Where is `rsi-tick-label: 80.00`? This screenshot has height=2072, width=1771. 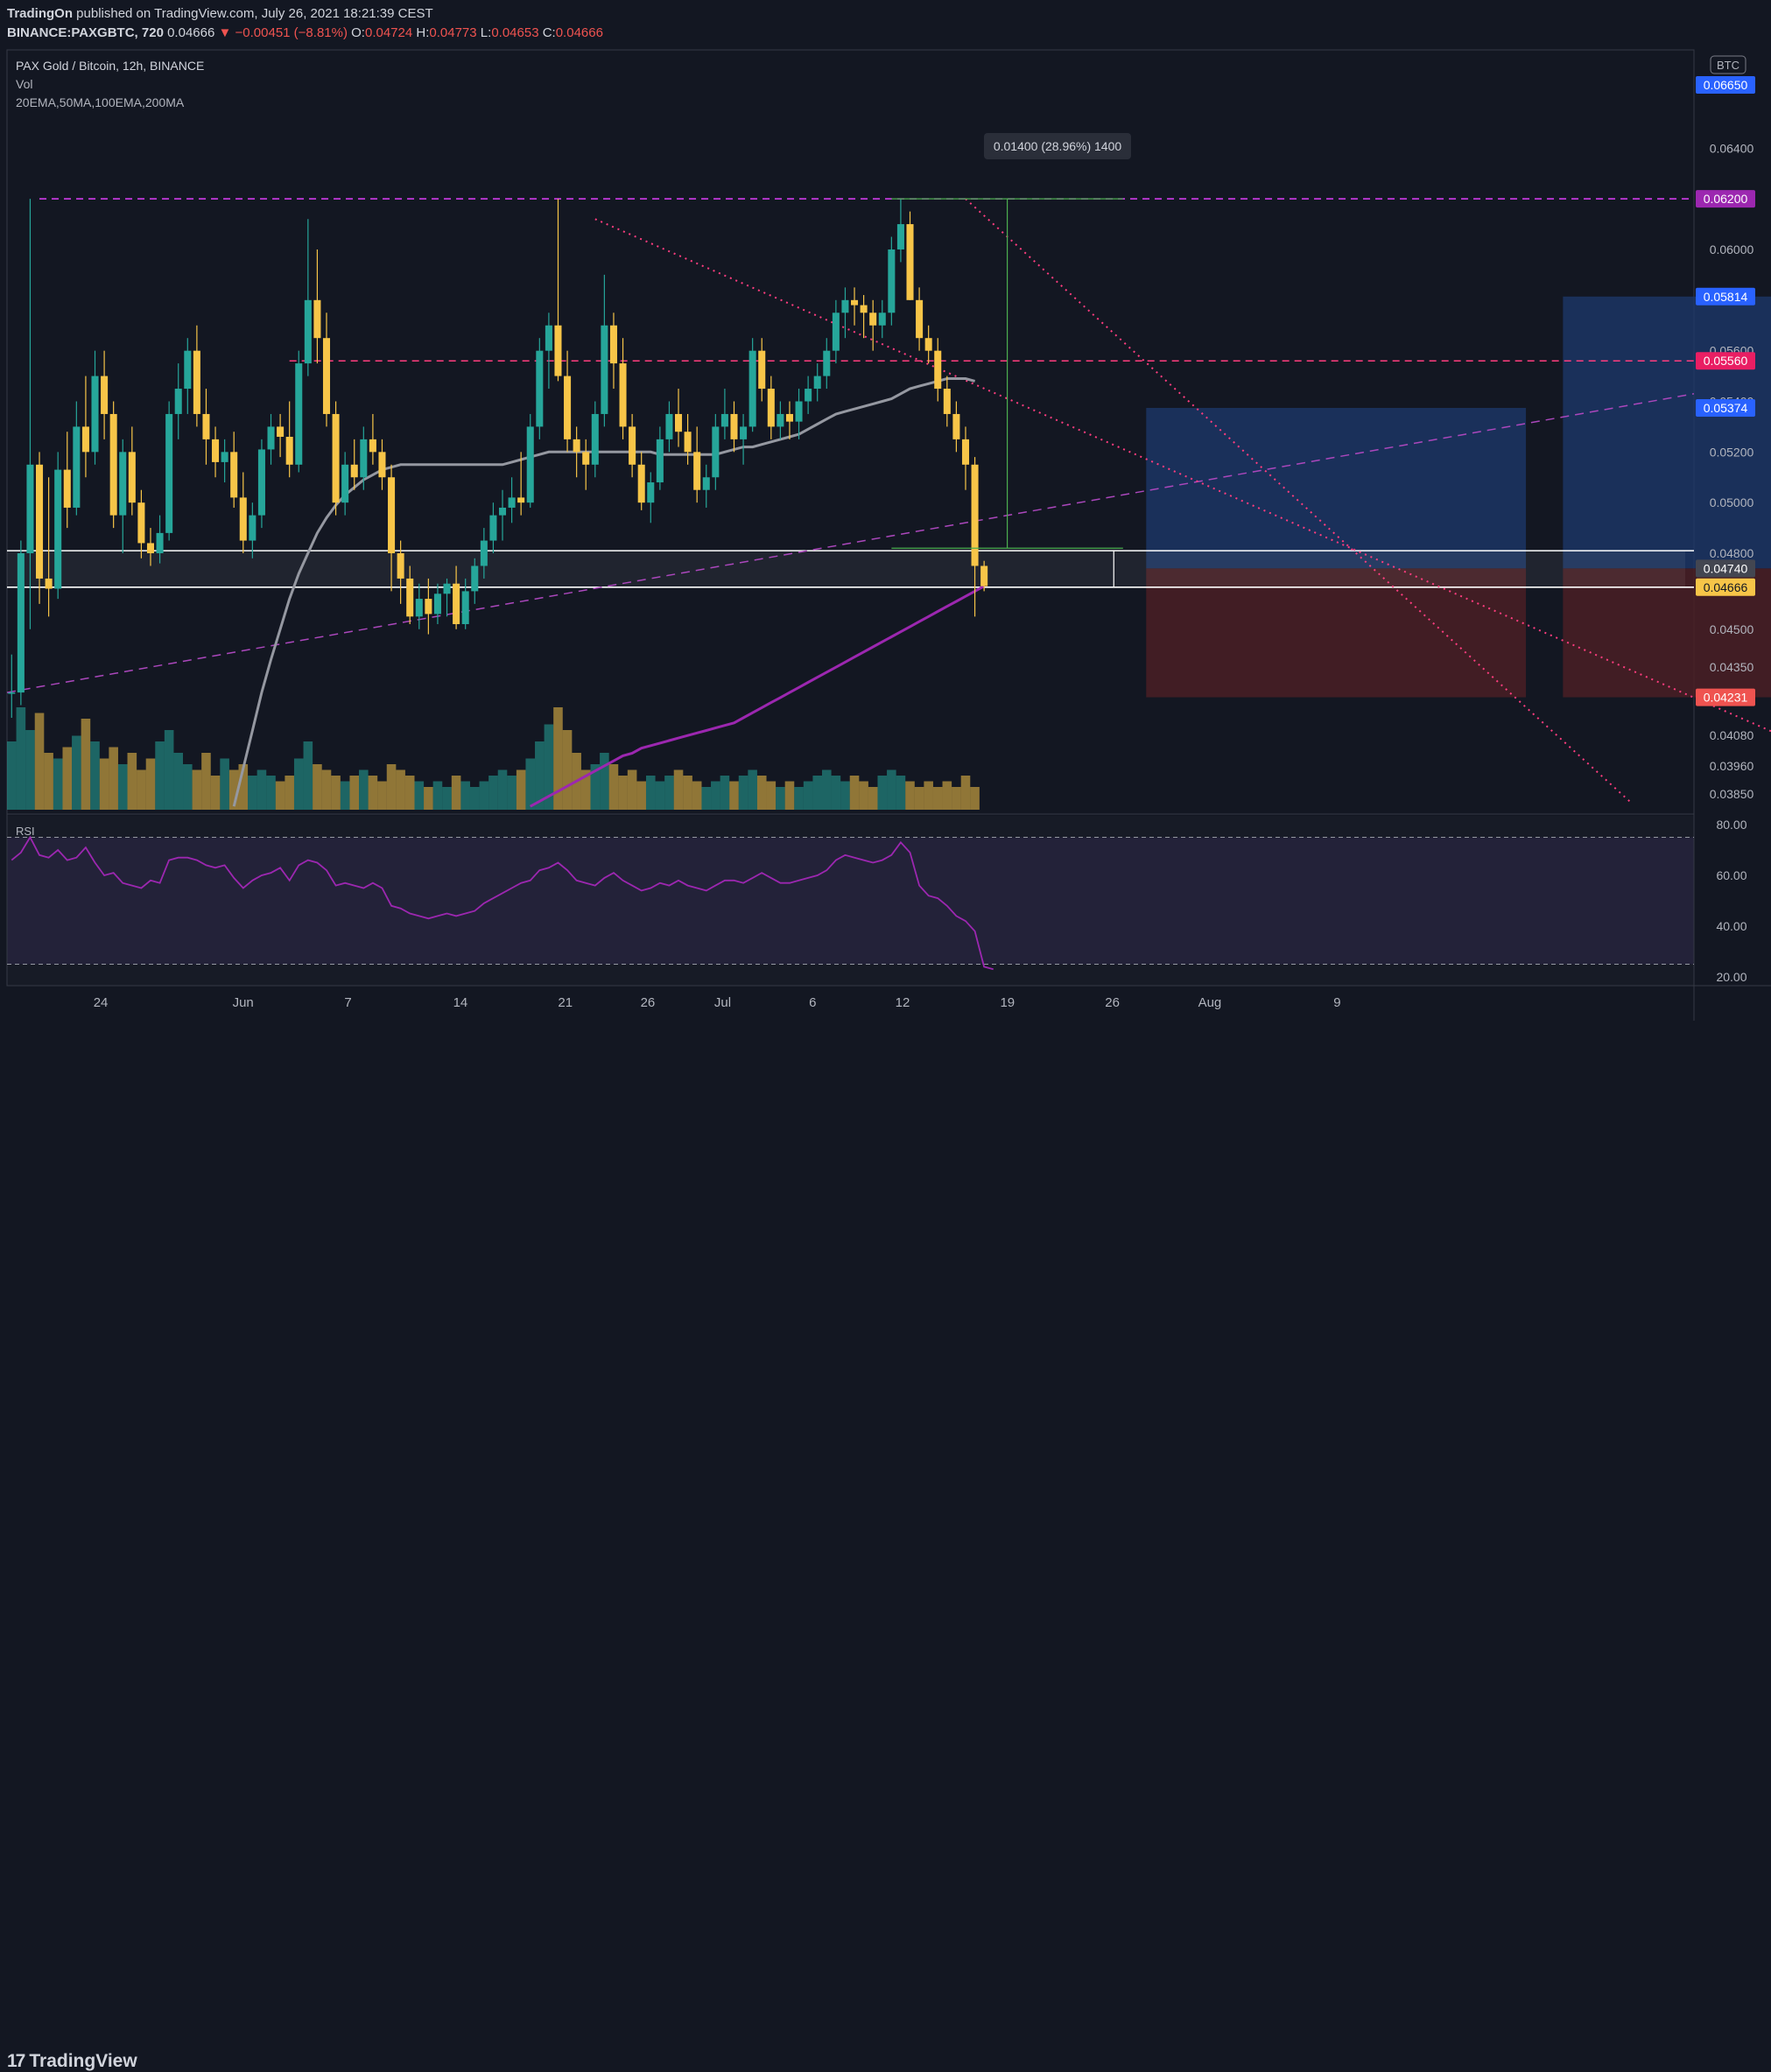 rsi-tick-label: 80.00 is located at coordinates (1731, 825).